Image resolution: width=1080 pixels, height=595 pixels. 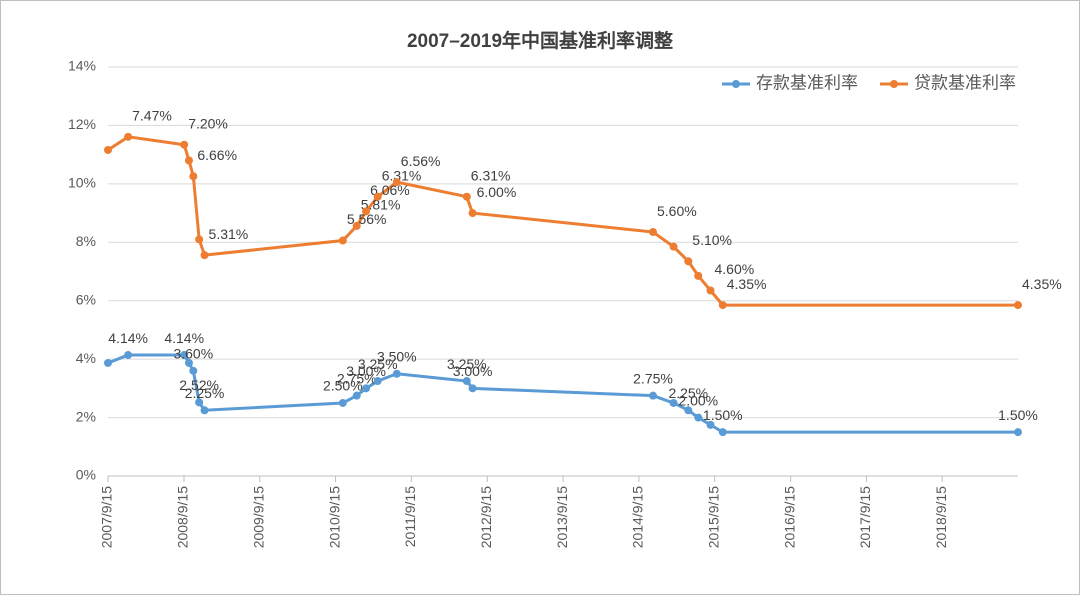 I want to click on x-tick-label: 2010/9/15, so click(x=334, y=517).